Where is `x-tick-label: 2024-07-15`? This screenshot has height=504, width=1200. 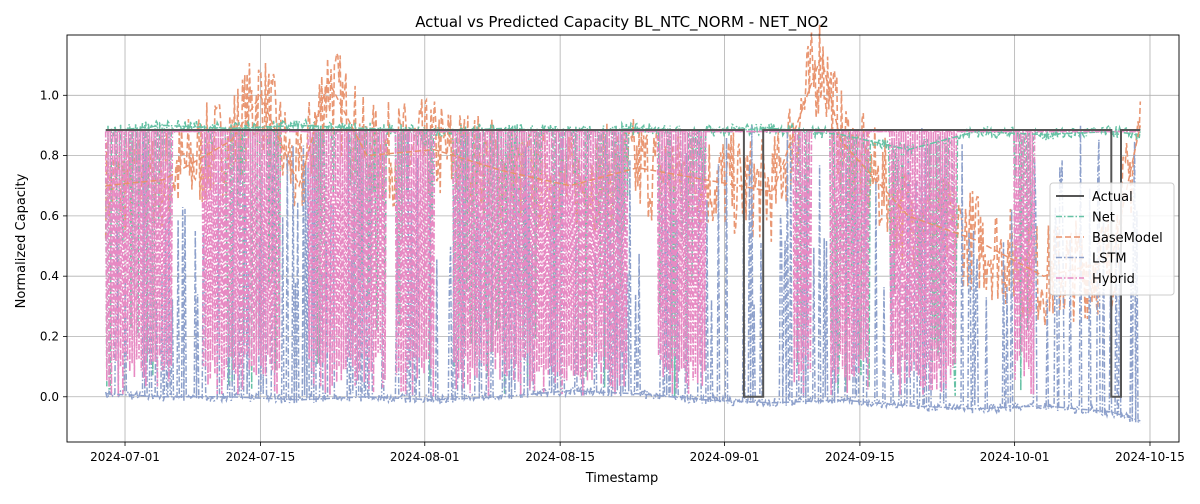 x-tick-label: 2024-07-15 is located at coordinates (261, 457).